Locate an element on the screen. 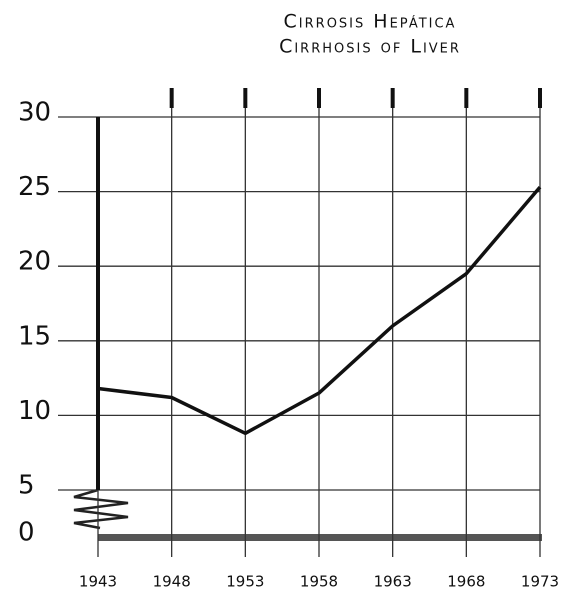  y-tick-label: 5 is located at coordinates (26, 486).